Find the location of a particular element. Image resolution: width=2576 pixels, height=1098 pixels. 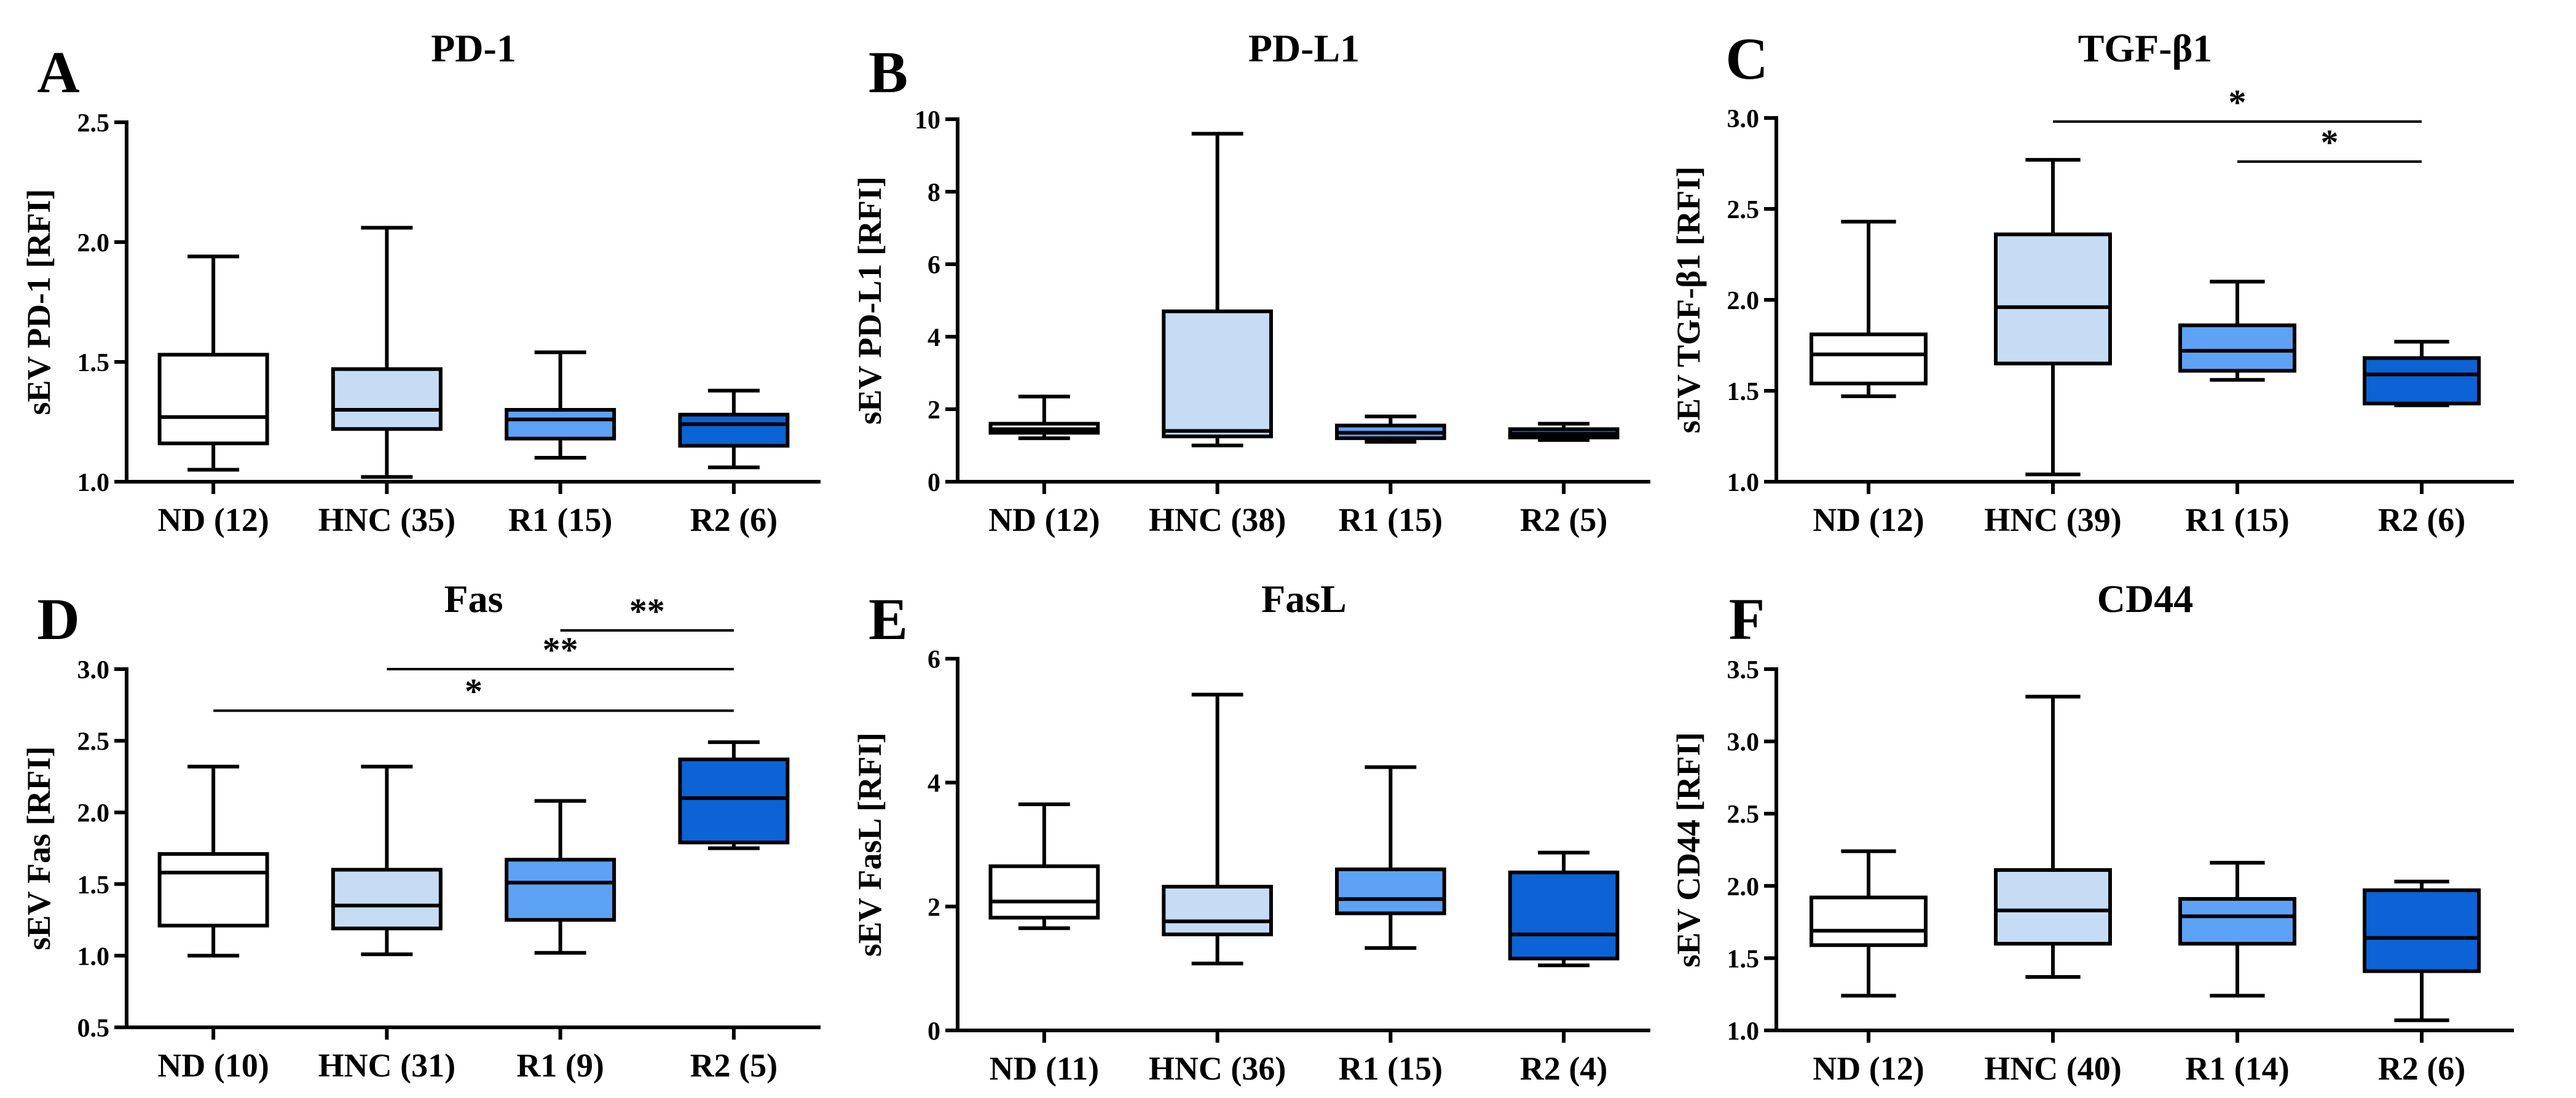

x-tick-label: HNC (35) is located at coordinates (386, 519).